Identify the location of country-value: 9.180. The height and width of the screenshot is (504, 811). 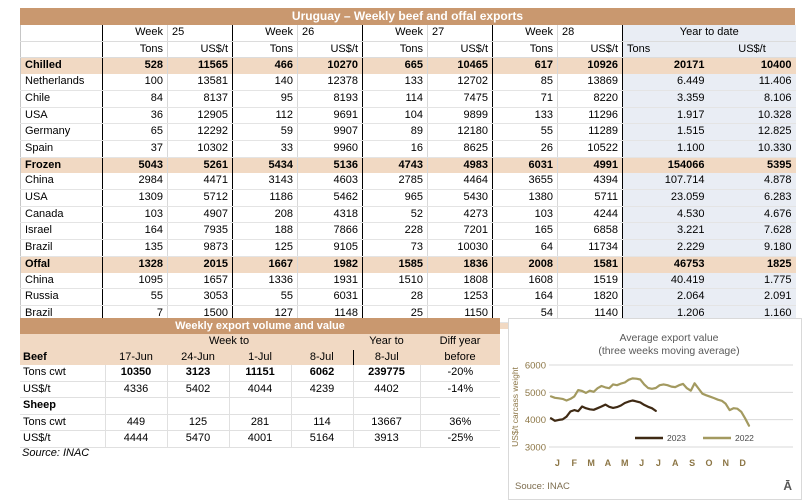
(752, 248).